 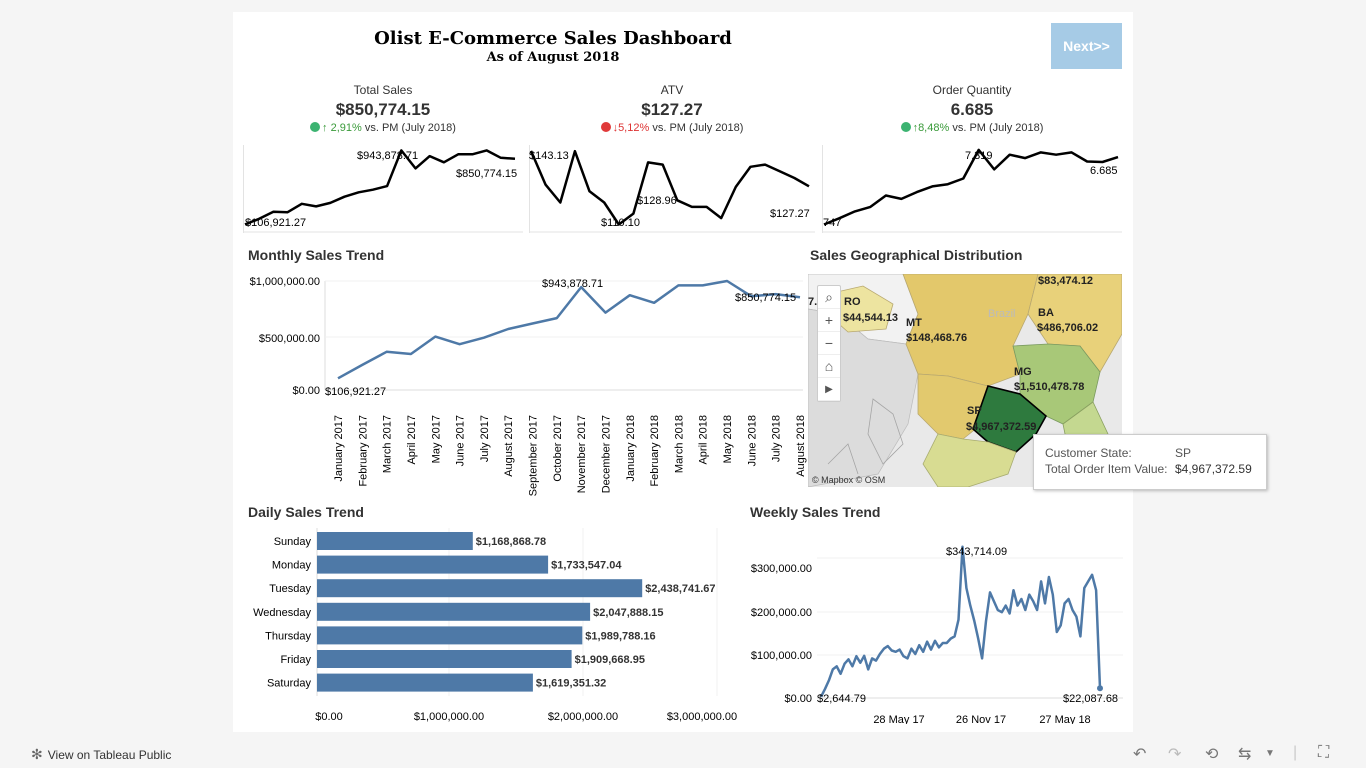 What do you see at coordinates (1104, 171) in the screenshot?
I see `sparkline-last-label: 6.685` at bounding box center [1104, 171].